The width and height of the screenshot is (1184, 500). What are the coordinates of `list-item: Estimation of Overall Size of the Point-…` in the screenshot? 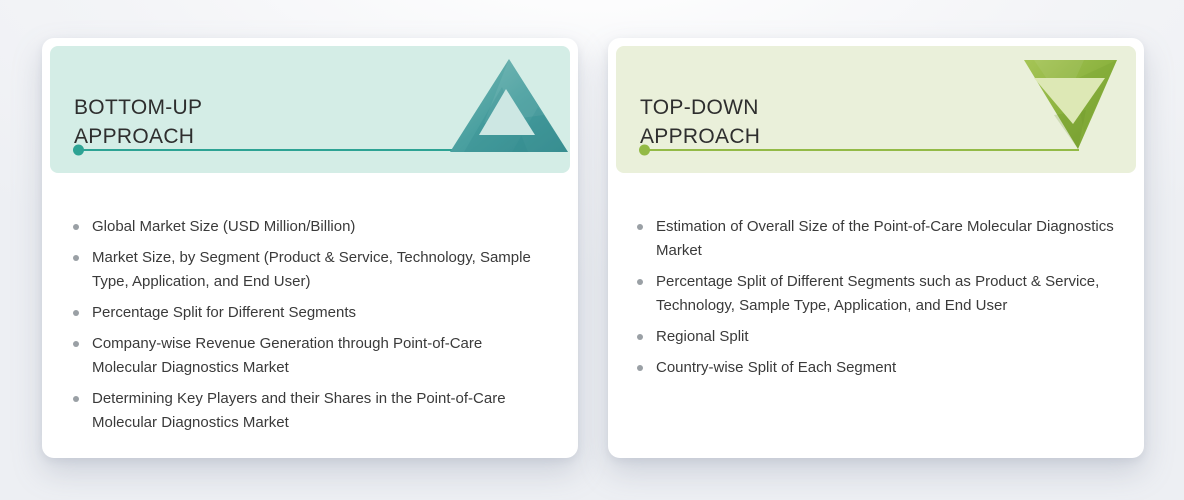 It's located at (883, 239).